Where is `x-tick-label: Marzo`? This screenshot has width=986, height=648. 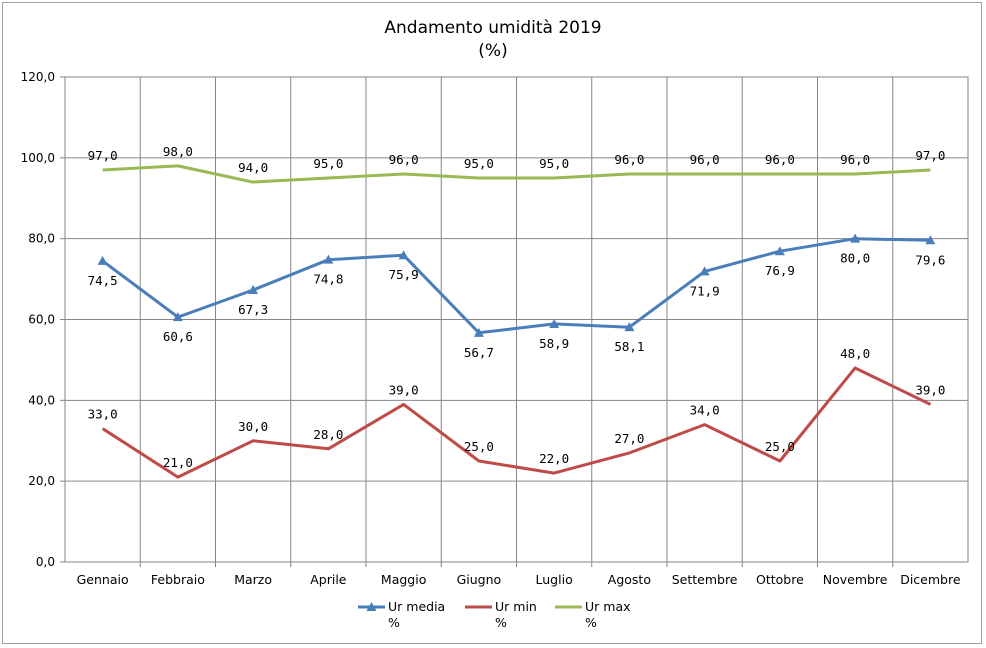
x-tick-label: Marzo is located at coordinates (253, 579).